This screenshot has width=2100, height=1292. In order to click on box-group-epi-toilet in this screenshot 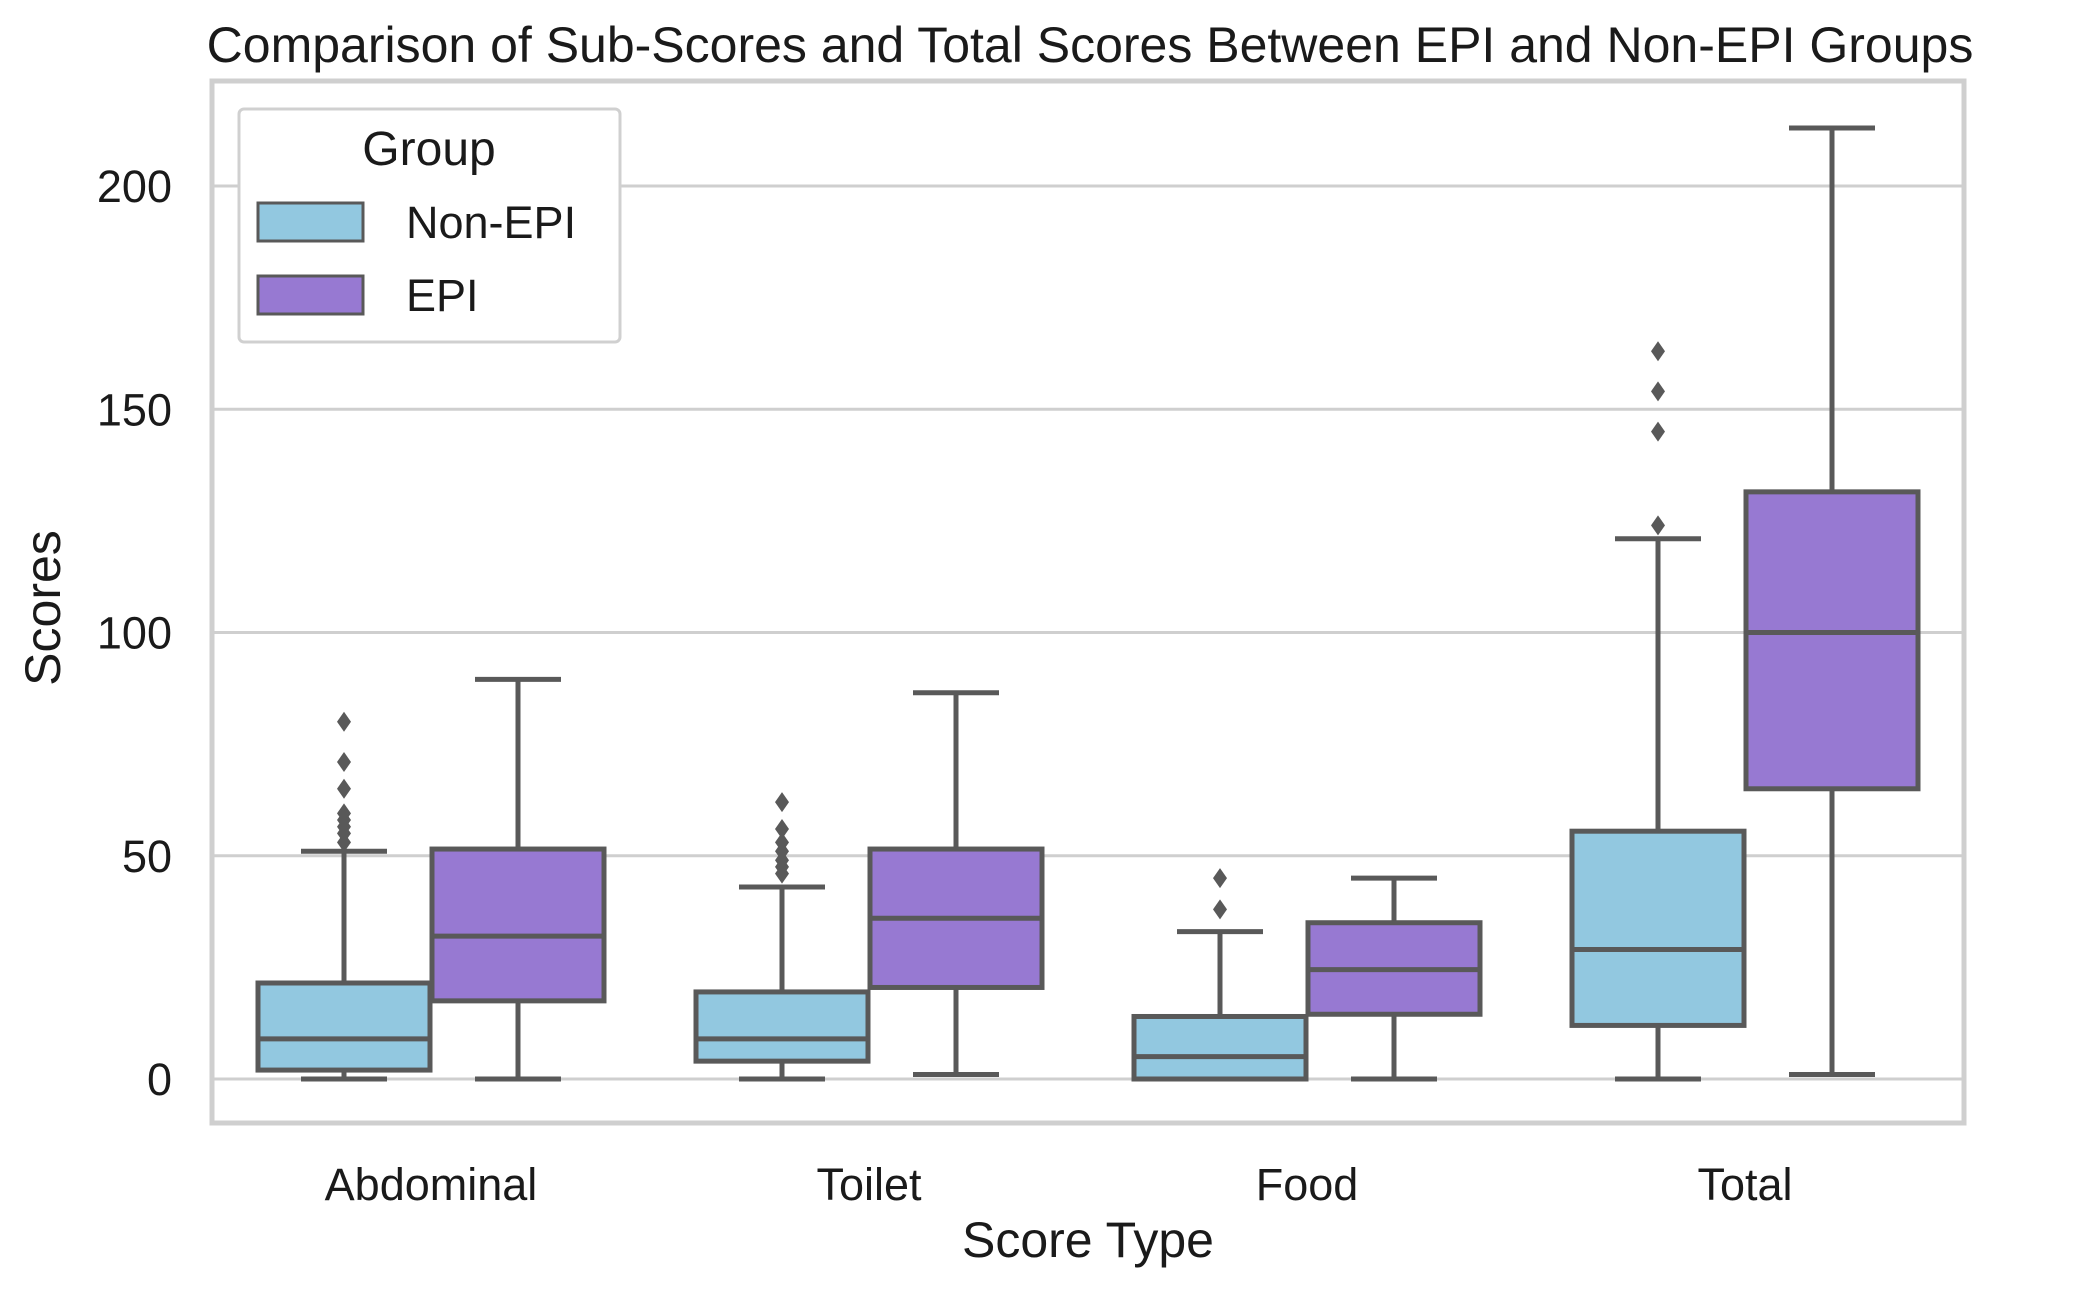, I will do `click(956, 884)`.